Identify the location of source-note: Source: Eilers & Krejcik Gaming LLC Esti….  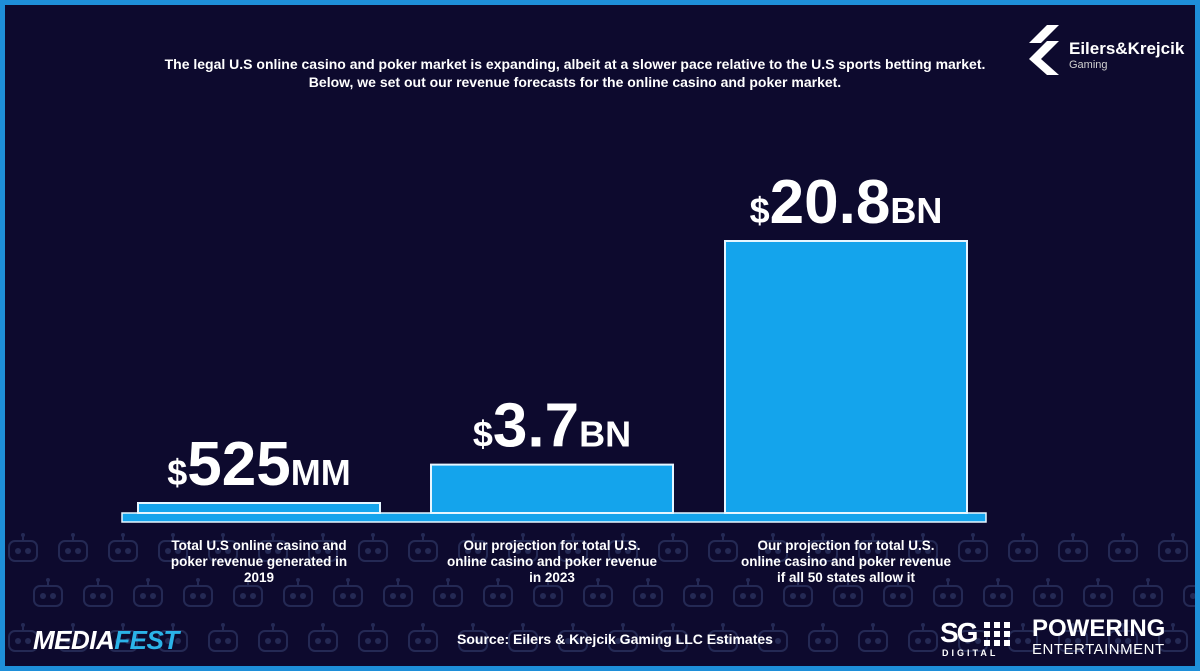
(615, 639).